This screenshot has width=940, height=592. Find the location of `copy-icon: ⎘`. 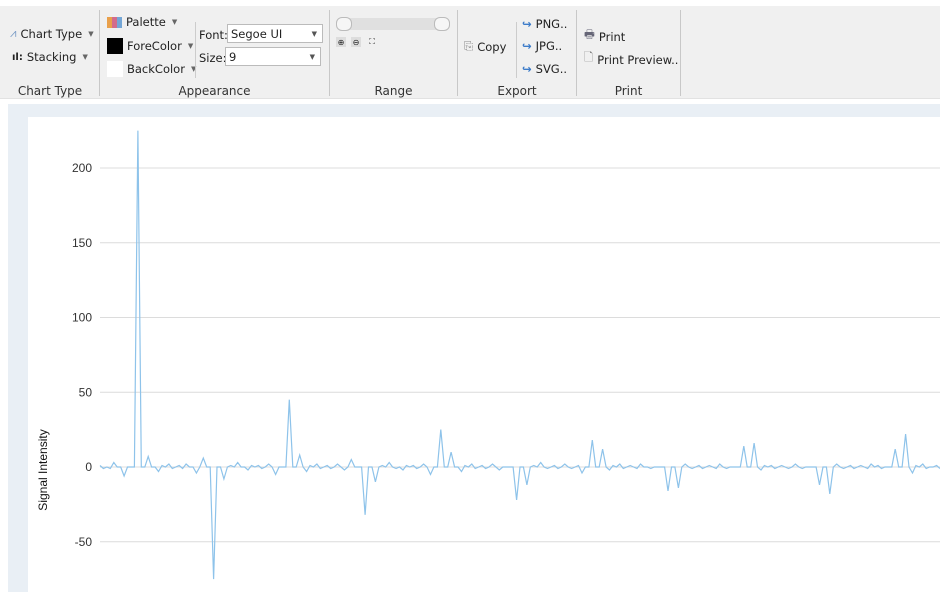

copy-icon: ⎘ is located at coordinates (469, 46).